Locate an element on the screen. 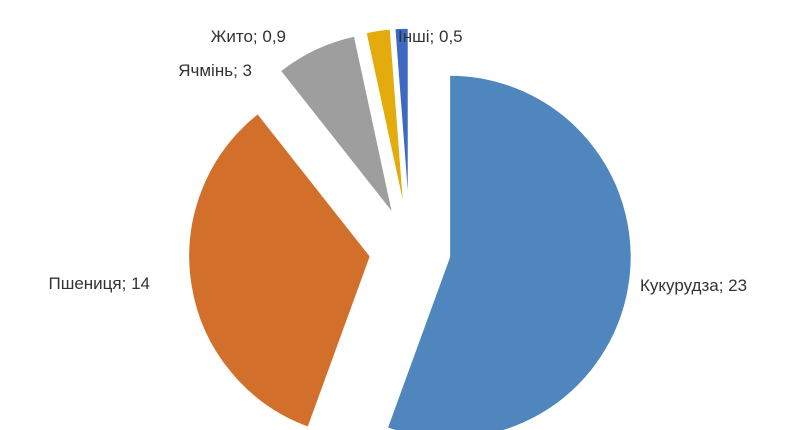 The height and width of the screenshot is (430, 803). category-name: Жито is located at coordinates (232, 36).